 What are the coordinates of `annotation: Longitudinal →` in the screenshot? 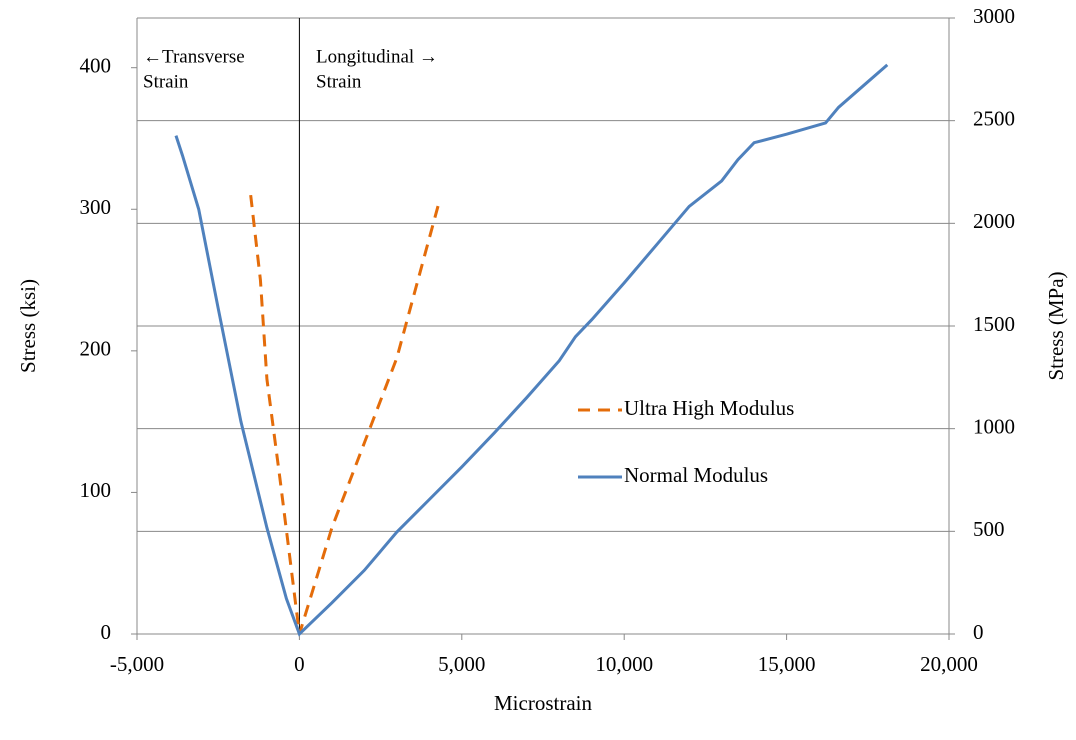 It's located at (377, 56).